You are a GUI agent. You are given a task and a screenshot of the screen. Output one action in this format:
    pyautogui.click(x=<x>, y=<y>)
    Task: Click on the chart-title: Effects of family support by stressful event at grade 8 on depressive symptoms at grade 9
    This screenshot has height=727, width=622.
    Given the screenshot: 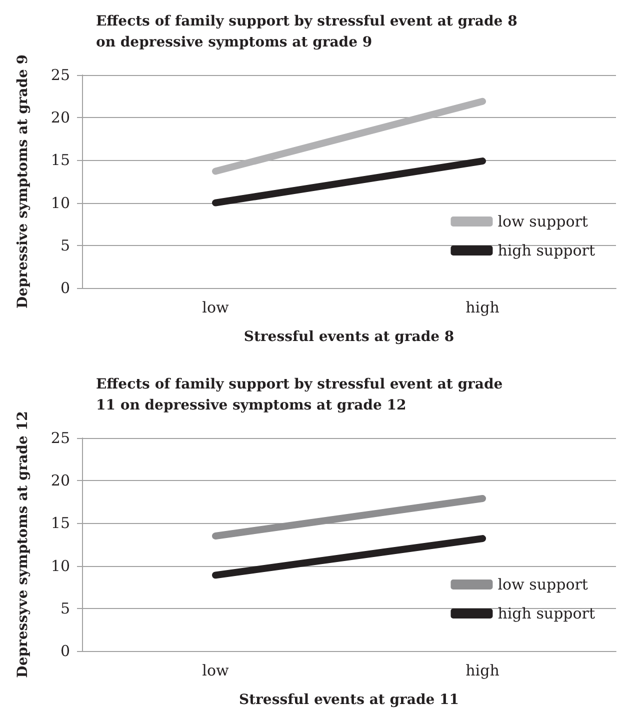 What is the action you would take?
    pyautogui.click(x=309, y=32)
    